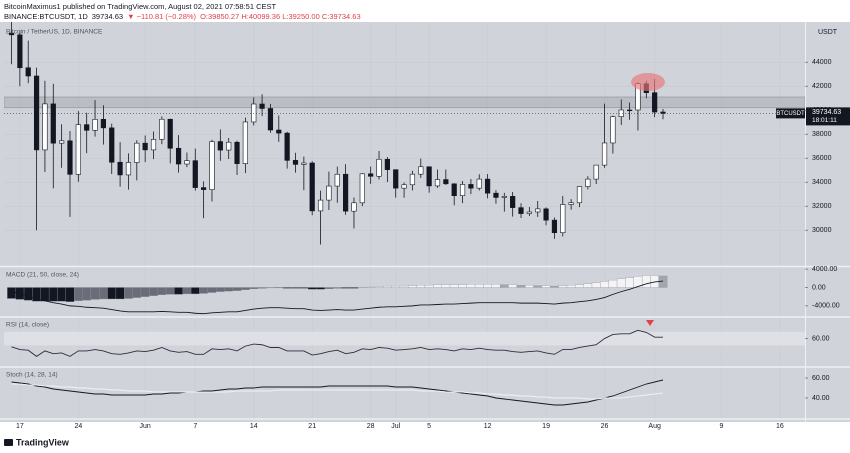  What do you see at coordinates (821, 338) in the screenshot?
I see `y-tick-label: 60.00` at bounding box center [821, 338].